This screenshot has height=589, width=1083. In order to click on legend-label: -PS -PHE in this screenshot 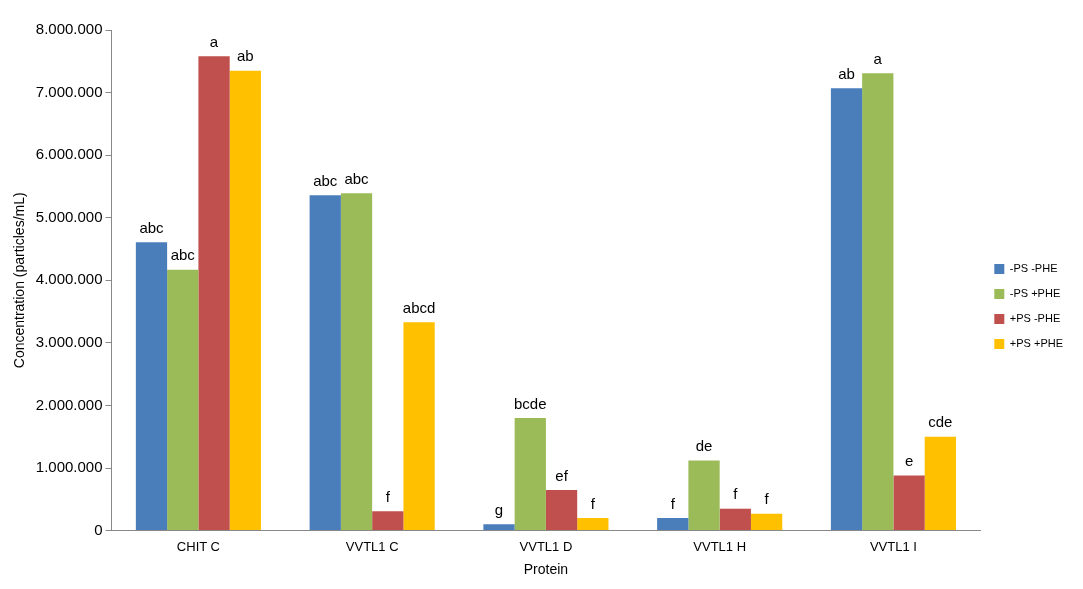, I will do `click(1033, 268)`.